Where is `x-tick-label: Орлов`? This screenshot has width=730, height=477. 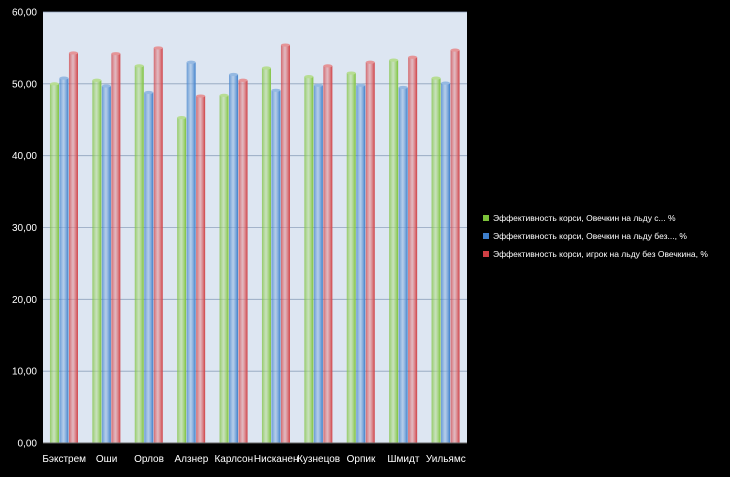
x-tick-label: Орлов is located at coordinates (149, 459).